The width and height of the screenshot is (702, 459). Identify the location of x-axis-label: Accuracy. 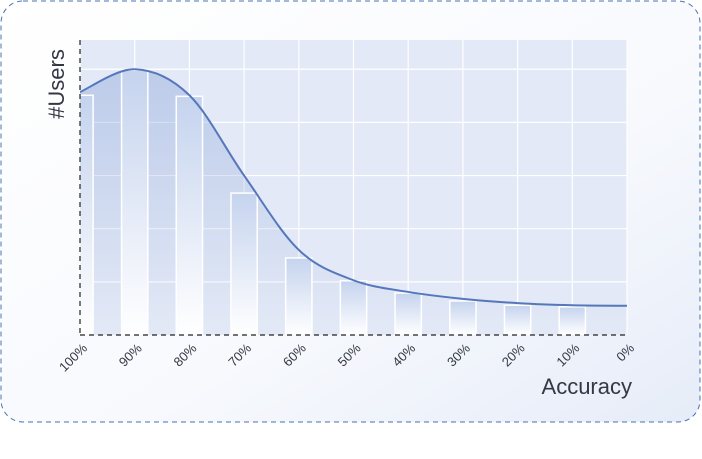
(587, 386).